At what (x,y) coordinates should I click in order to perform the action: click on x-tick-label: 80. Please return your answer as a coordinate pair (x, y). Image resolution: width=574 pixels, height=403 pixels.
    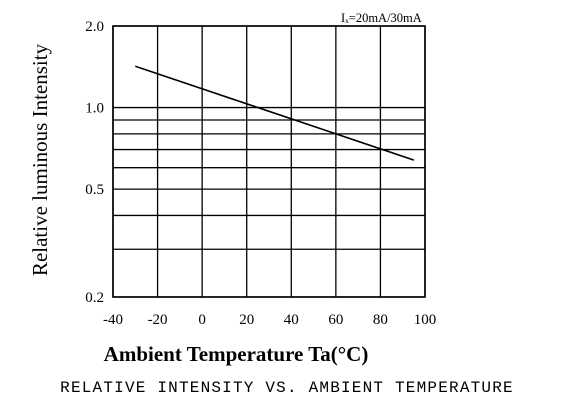
    Looking at the image, I should click on (380, 320).